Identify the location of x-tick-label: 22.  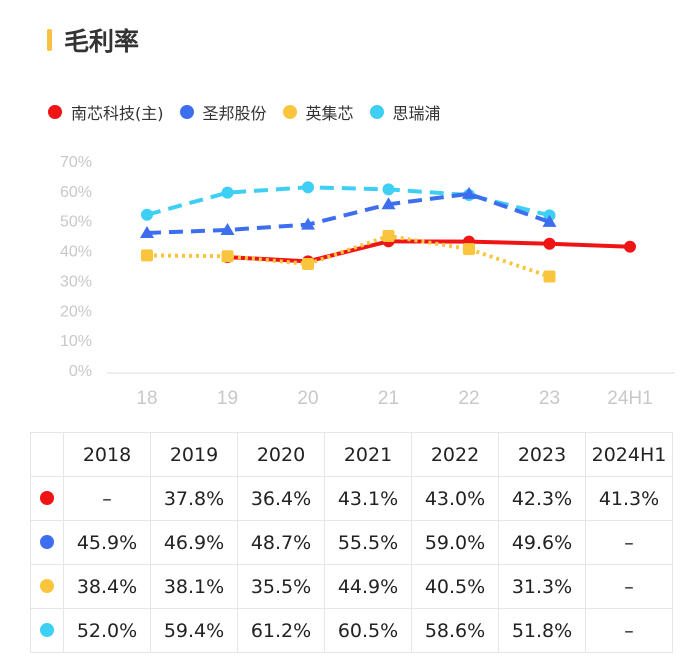
(468, 398).